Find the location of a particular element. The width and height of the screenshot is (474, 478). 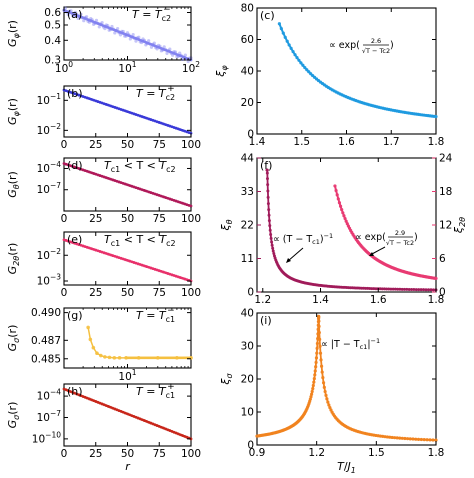

panel-f-ytick-left-label: 0 is located at coordinates (250, 293).